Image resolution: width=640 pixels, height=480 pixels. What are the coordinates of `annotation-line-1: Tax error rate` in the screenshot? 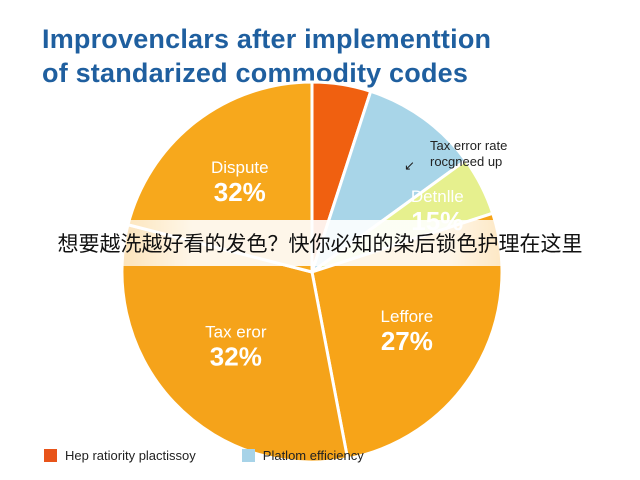 It's located at (468, 145).